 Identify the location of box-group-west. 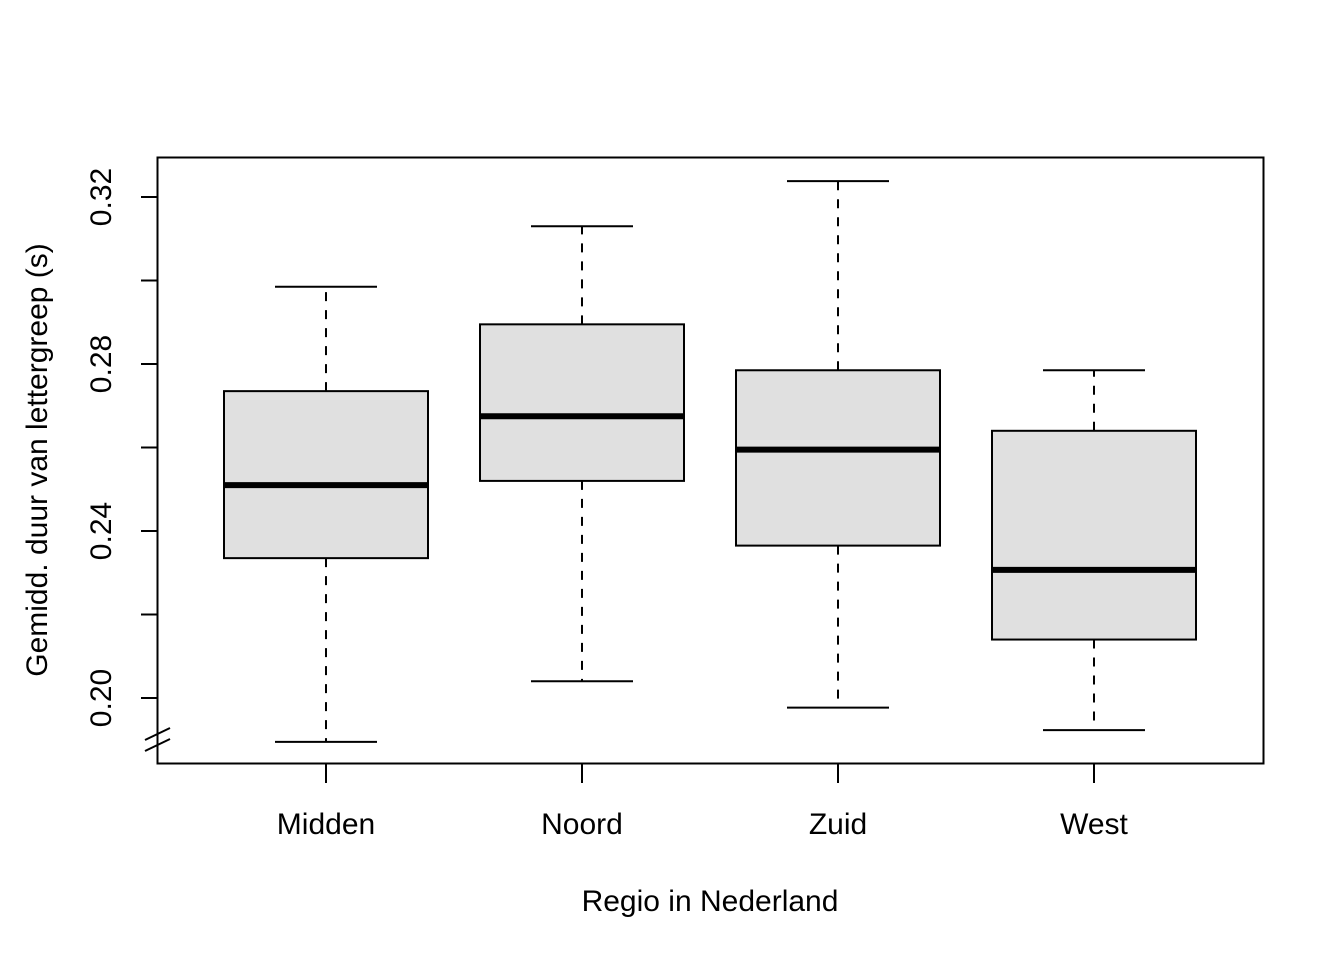
(1094, 550).